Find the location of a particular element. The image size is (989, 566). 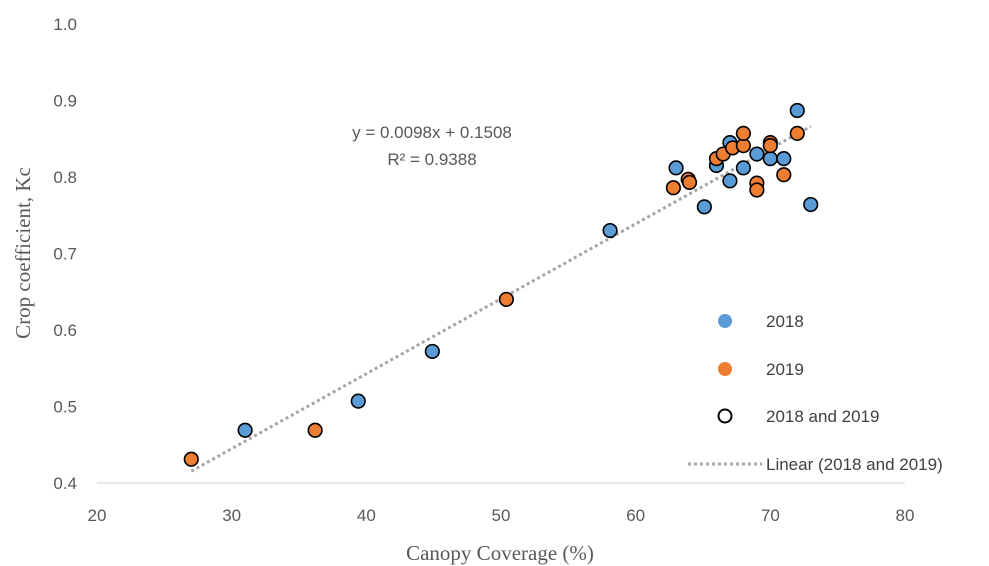

legend-marker-combined is located at coordinates (725, 416).